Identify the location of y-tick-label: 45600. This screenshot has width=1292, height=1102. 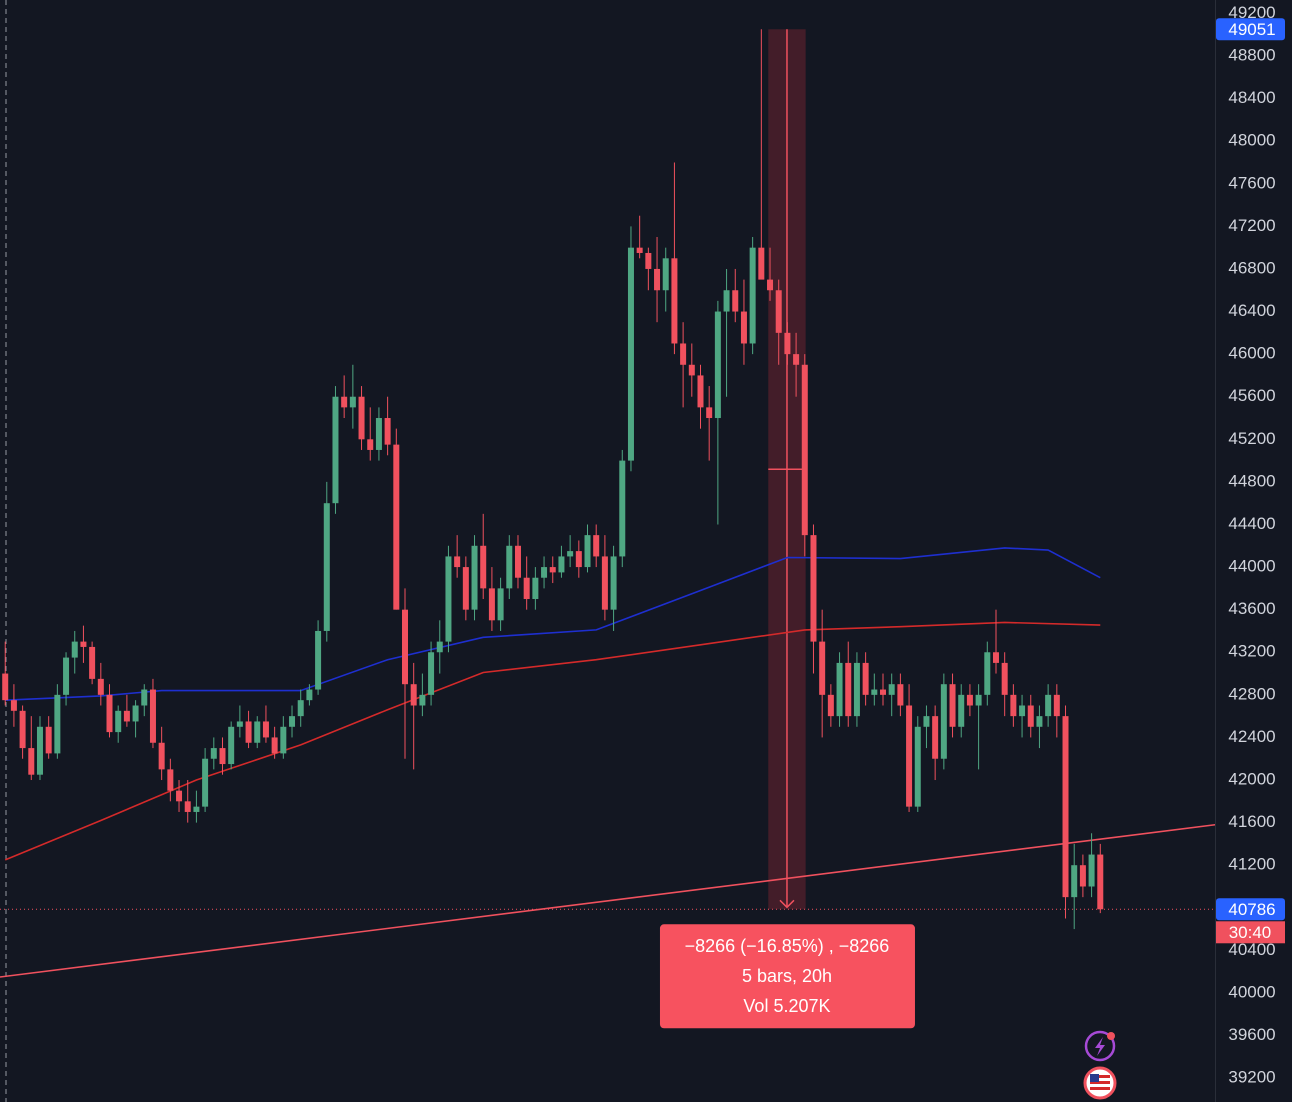
(1251, 395).